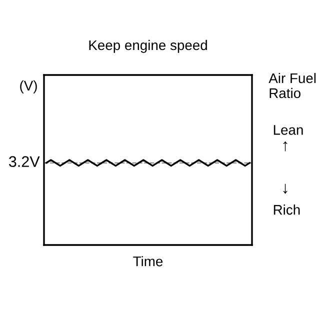 The width and height of the screenshot is (332, 333). Describe the element at coordinates (148, 261) in the screenshot. I see `x-axis-title: Time` at that location.